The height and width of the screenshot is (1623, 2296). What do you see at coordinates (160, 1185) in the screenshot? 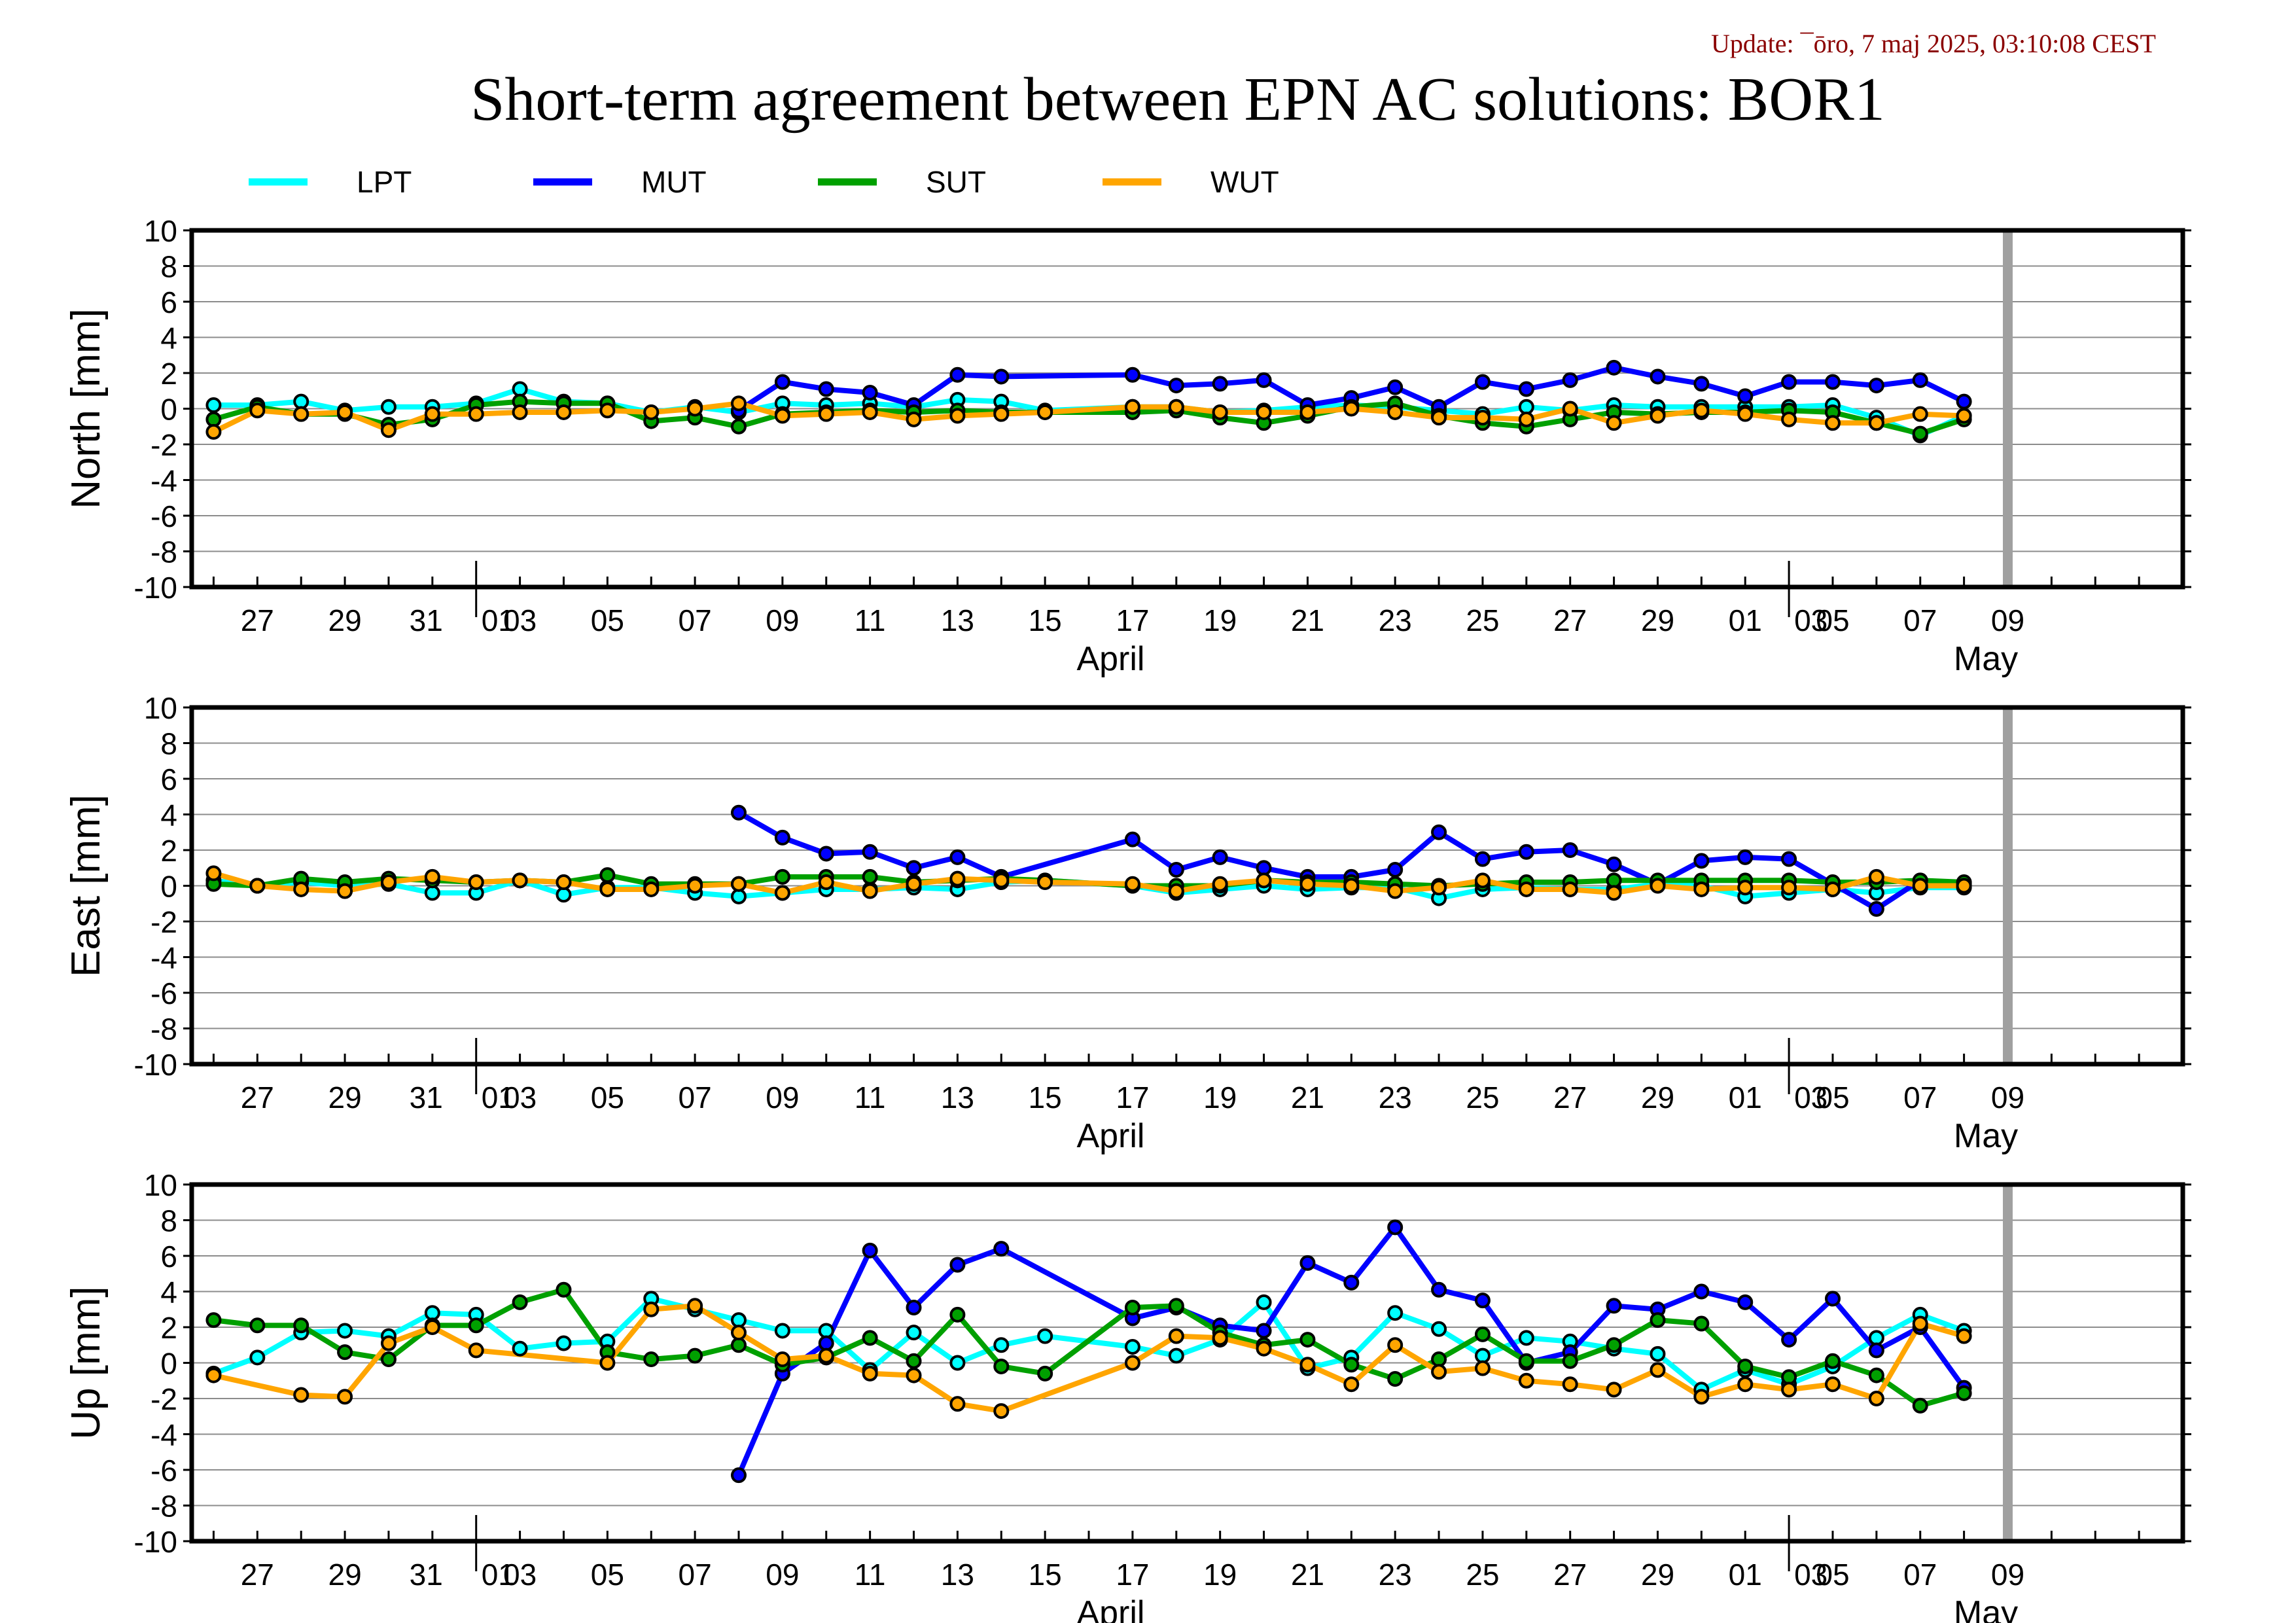
I see `y-tick-label: 10` at bounding box center [160, 1185].